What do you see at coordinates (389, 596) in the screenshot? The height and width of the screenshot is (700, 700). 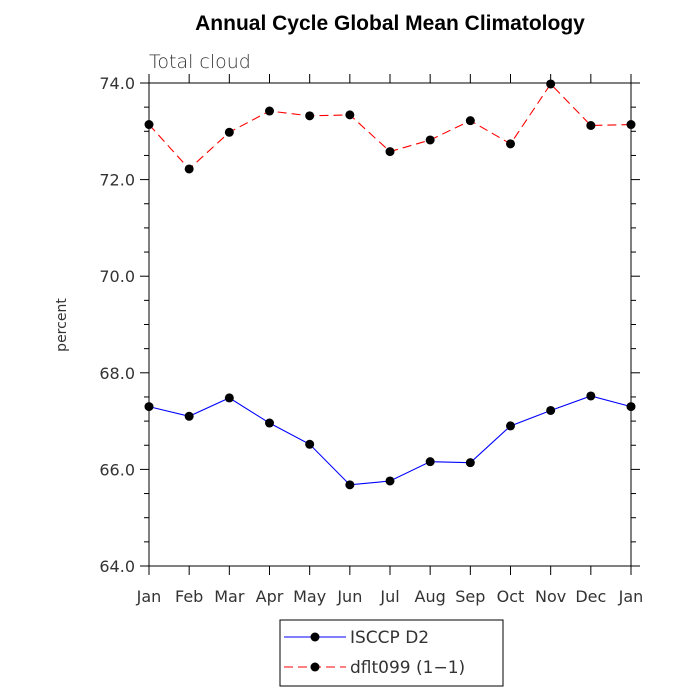 I see `x-tick-label: Jul` at bounding box center [389, 596].